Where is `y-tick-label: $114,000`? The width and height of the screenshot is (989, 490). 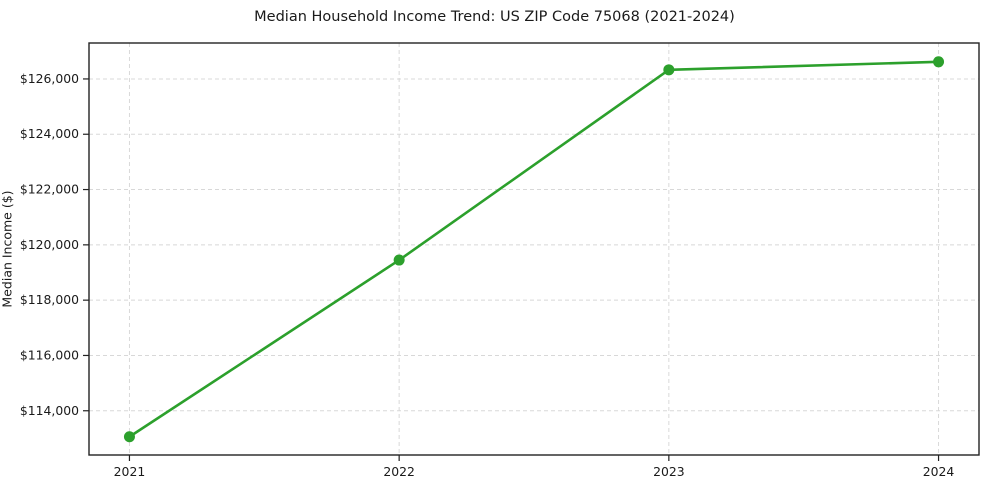 y-tick-label: $114,000 is located at coordinates (49, 410).